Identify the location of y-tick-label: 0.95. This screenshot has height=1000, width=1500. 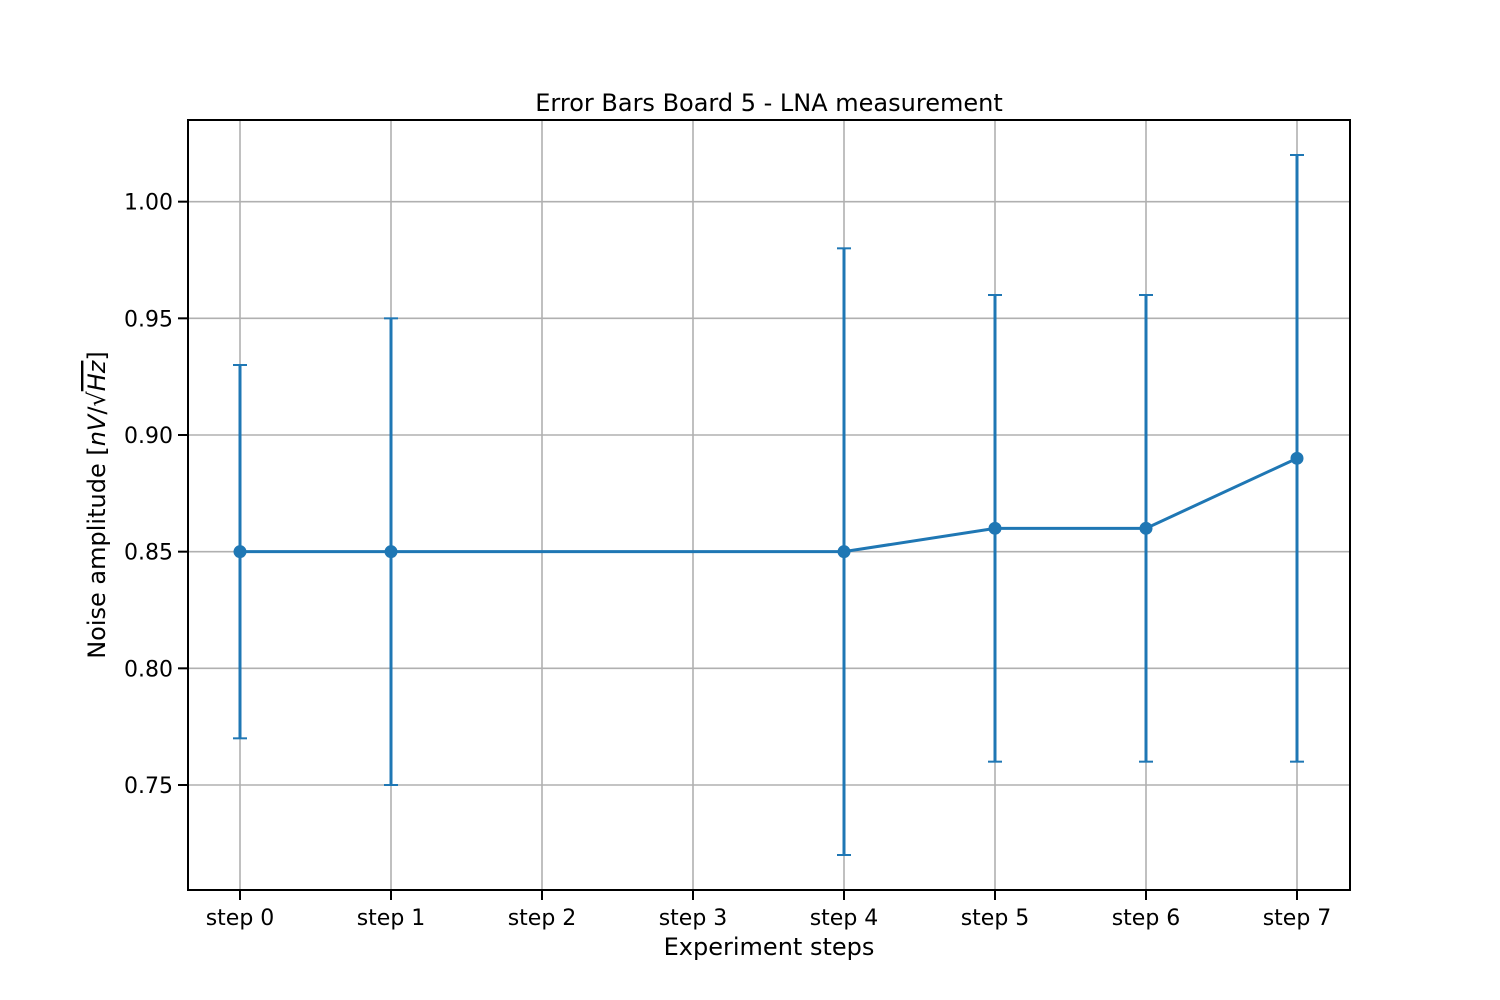
(148, 319).